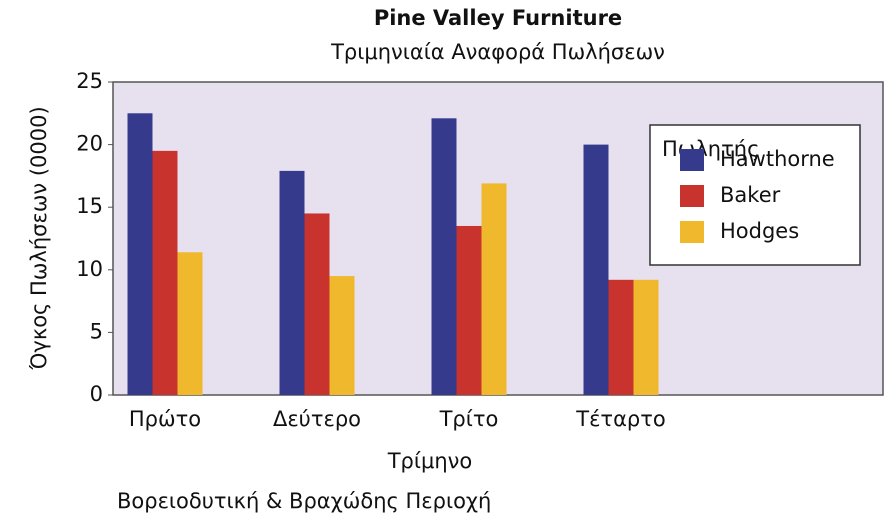  Describe the element at coordinates (498, 18) in the screenshot. I see `chart-title: Pine Valley Furniture` at that location.